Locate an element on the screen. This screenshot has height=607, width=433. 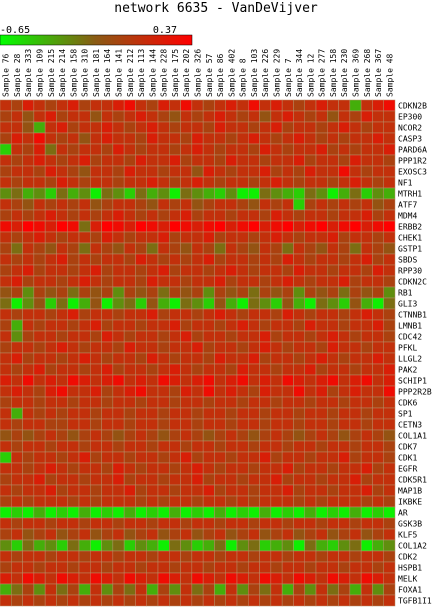
column-label: Sample 367 is located at coordinates (378, 73).